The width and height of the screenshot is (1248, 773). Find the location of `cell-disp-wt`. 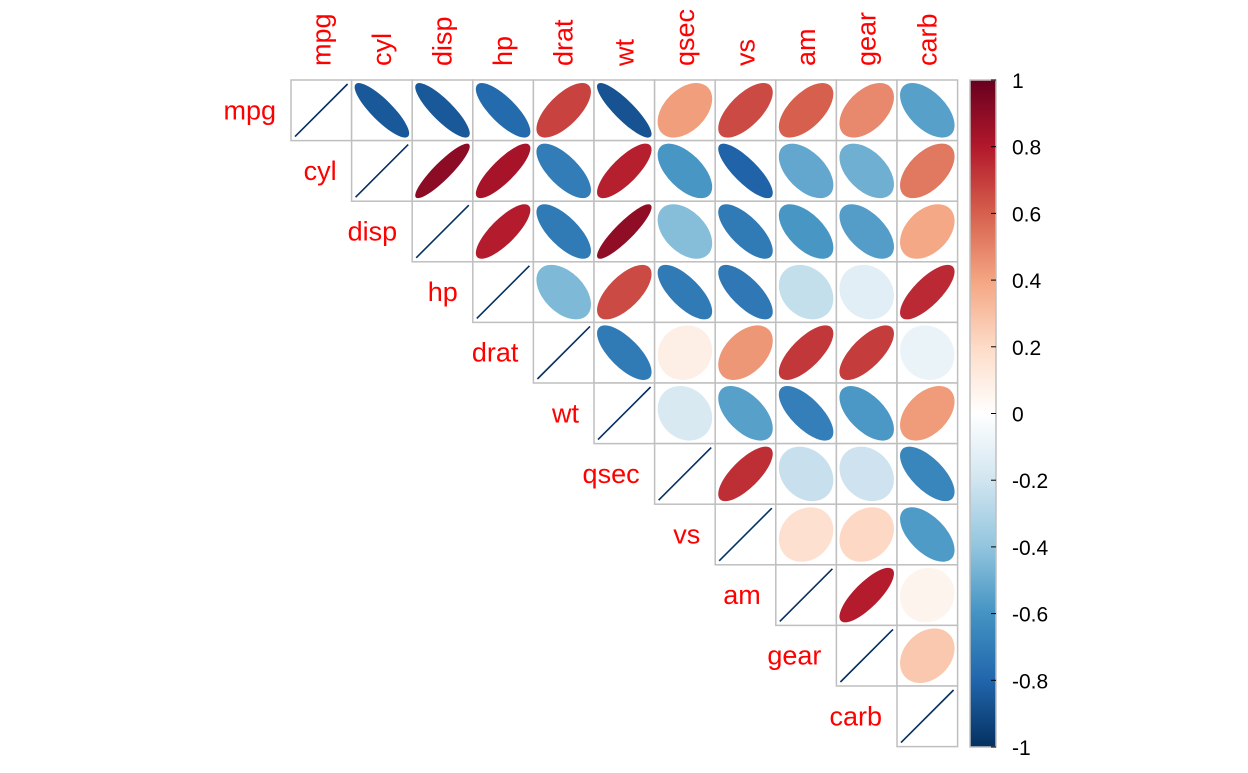

cell-disp-wt is located at coordinates (624, 231).